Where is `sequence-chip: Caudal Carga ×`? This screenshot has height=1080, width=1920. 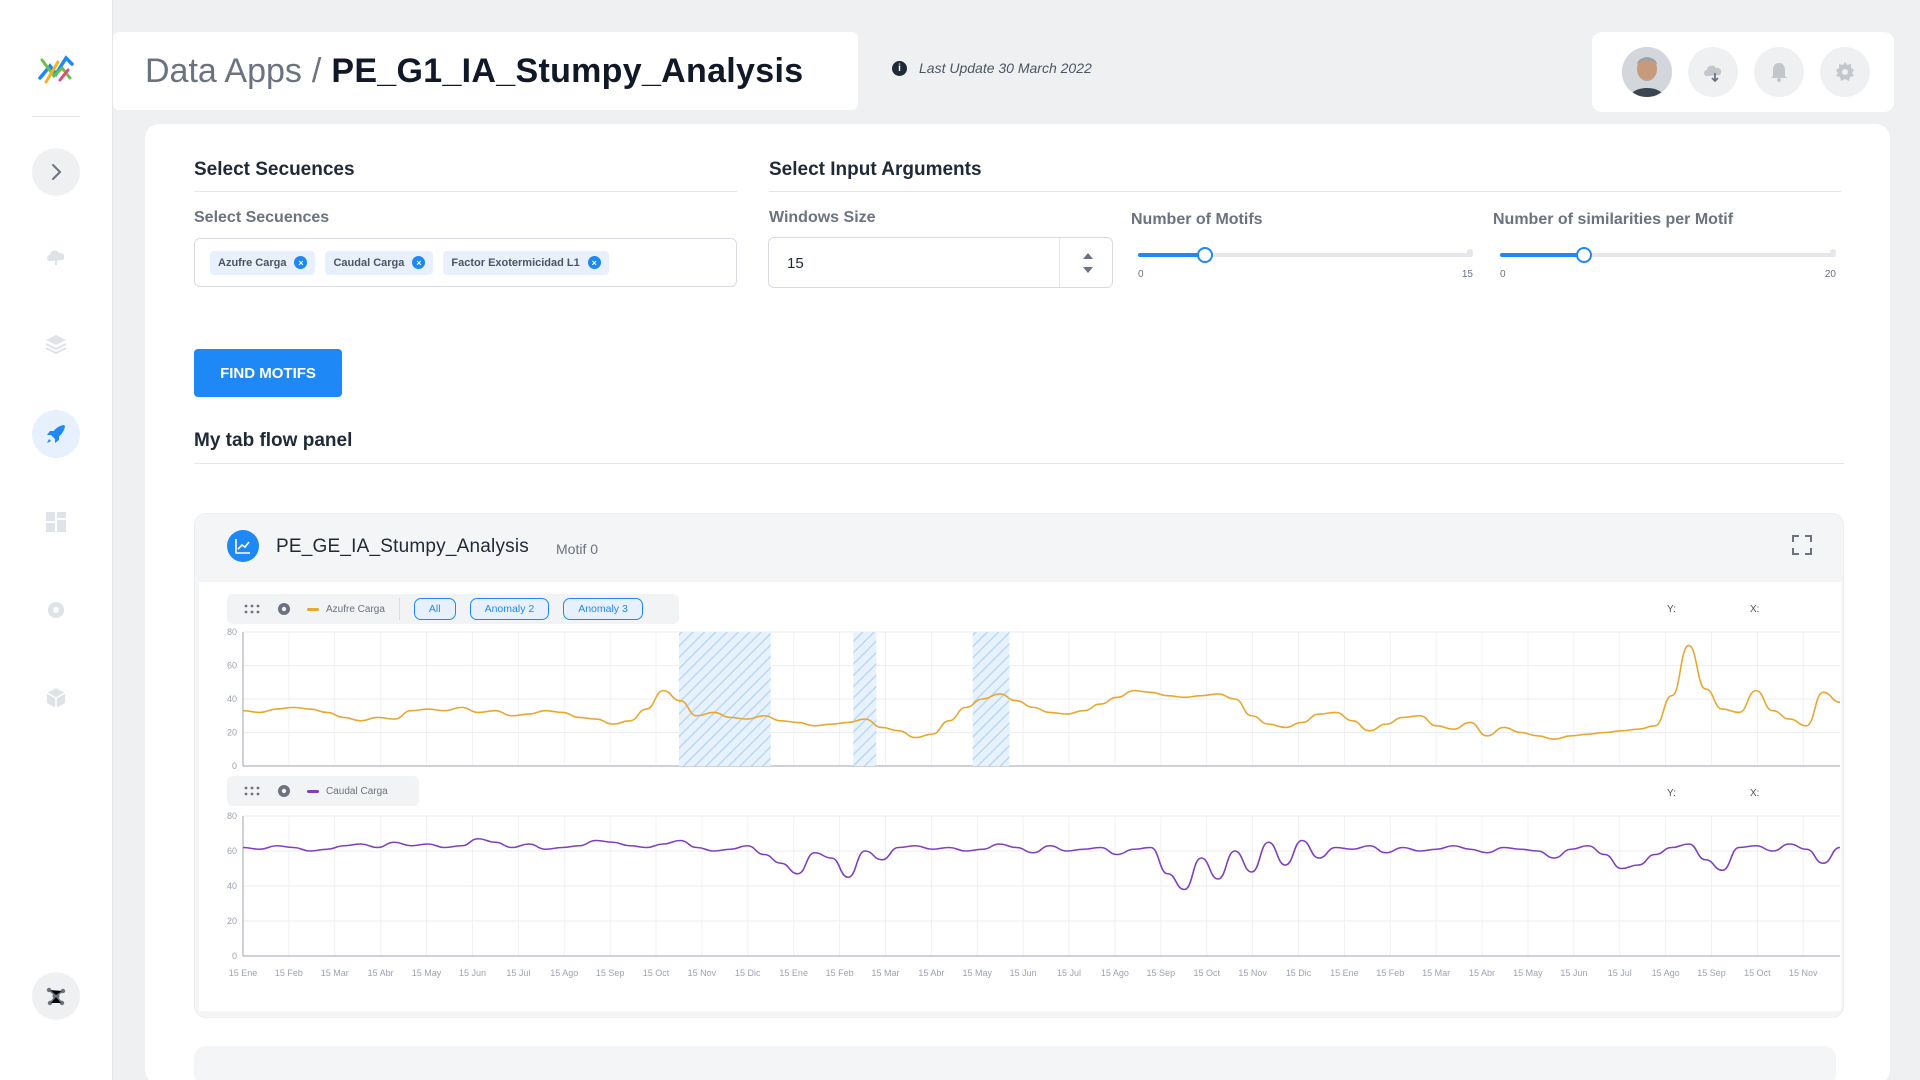
sequence-chip: Caudal Carga × is located at coordinates (379, 262).